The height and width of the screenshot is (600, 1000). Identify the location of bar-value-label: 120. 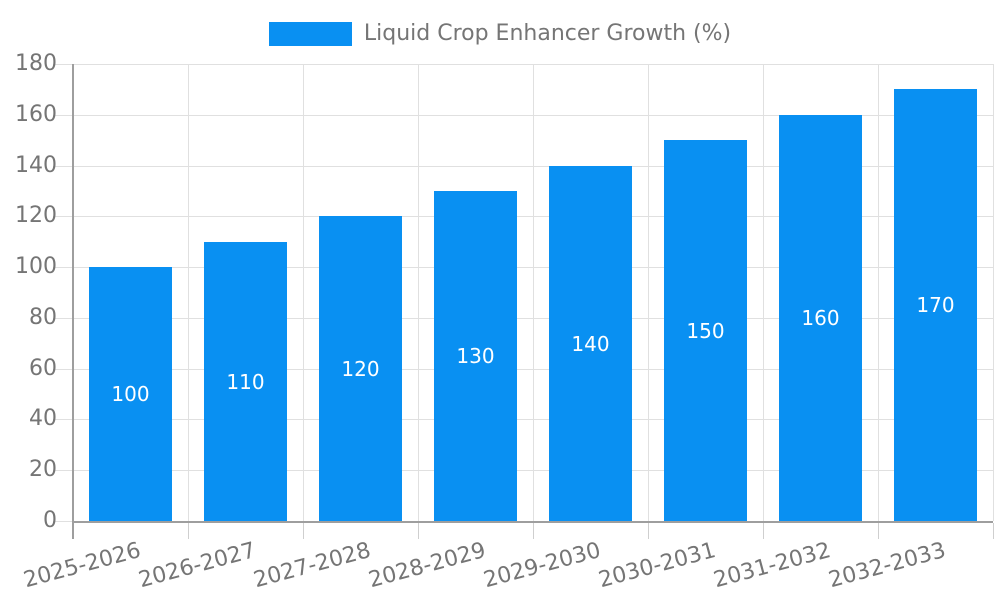
(360, 369).